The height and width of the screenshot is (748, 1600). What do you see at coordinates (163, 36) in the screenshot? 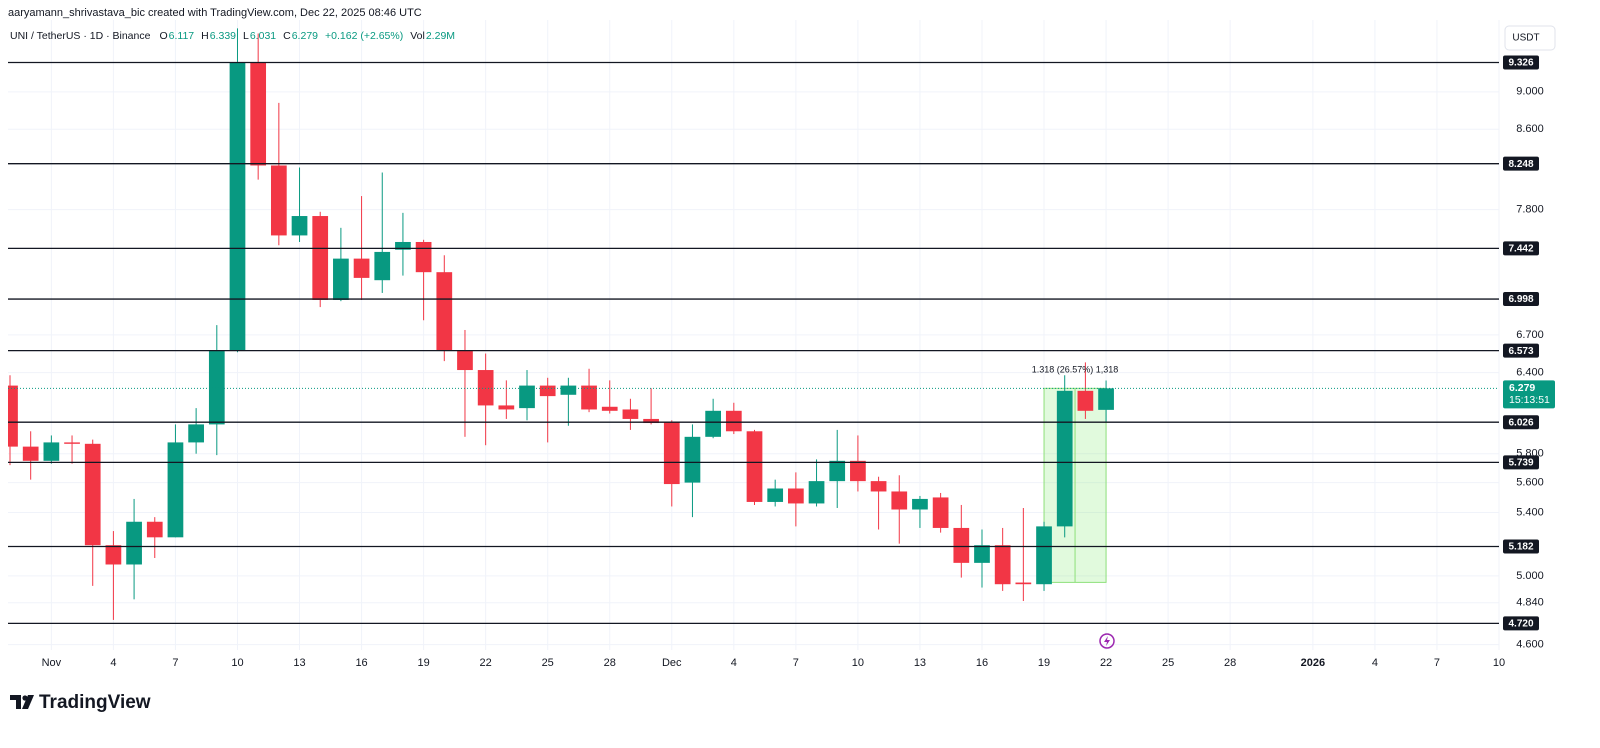
I see `legend-label: O` at bounding box center [163, 36].